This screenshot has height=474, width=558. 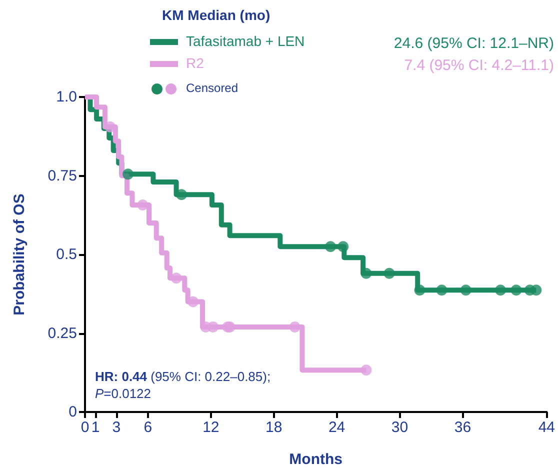 What do you see at coordinates (546, 427) in the screenshot?
I see `x-tick-label: 44` at bounding box center [546, 427].